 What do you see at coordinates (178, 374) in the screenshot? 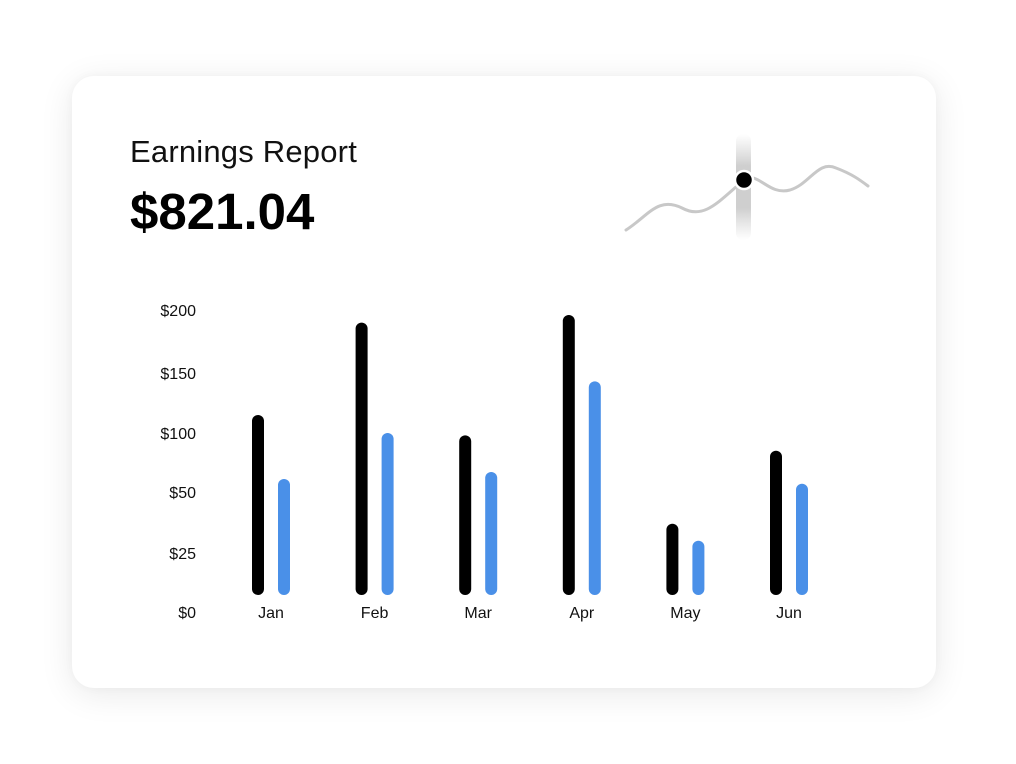
I see `y-tick-label: $150` at bounding box center [178, 374].